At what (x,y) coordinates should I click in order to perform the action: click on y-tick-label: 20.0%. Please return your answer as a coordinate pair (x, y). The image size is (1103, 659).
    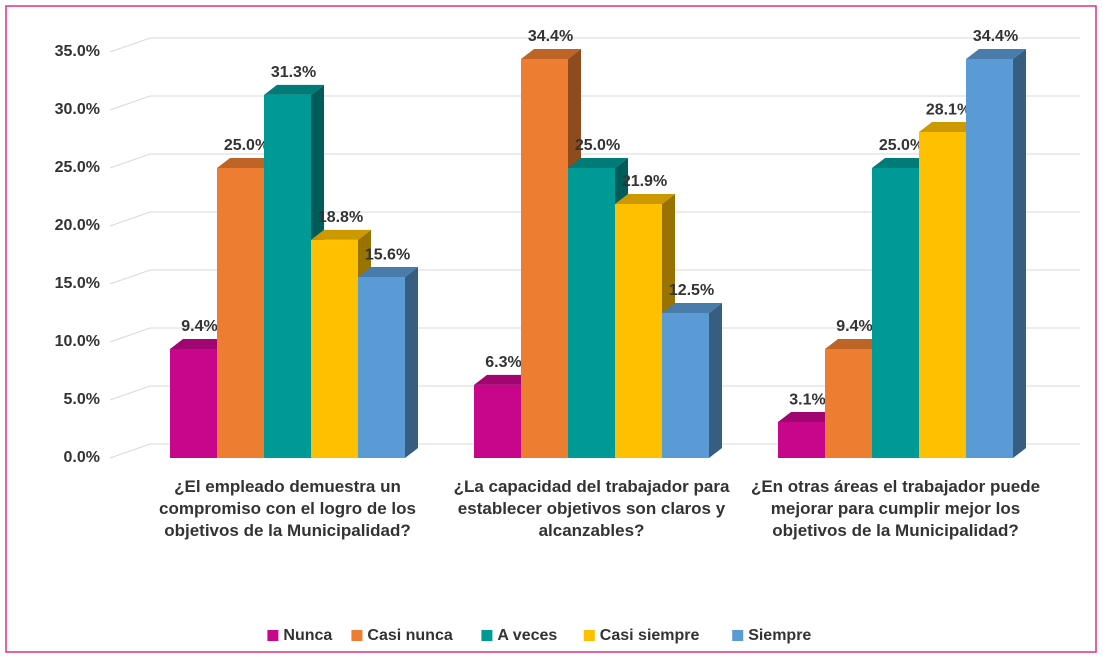
    Looking at the image, I should click on (77, 225).